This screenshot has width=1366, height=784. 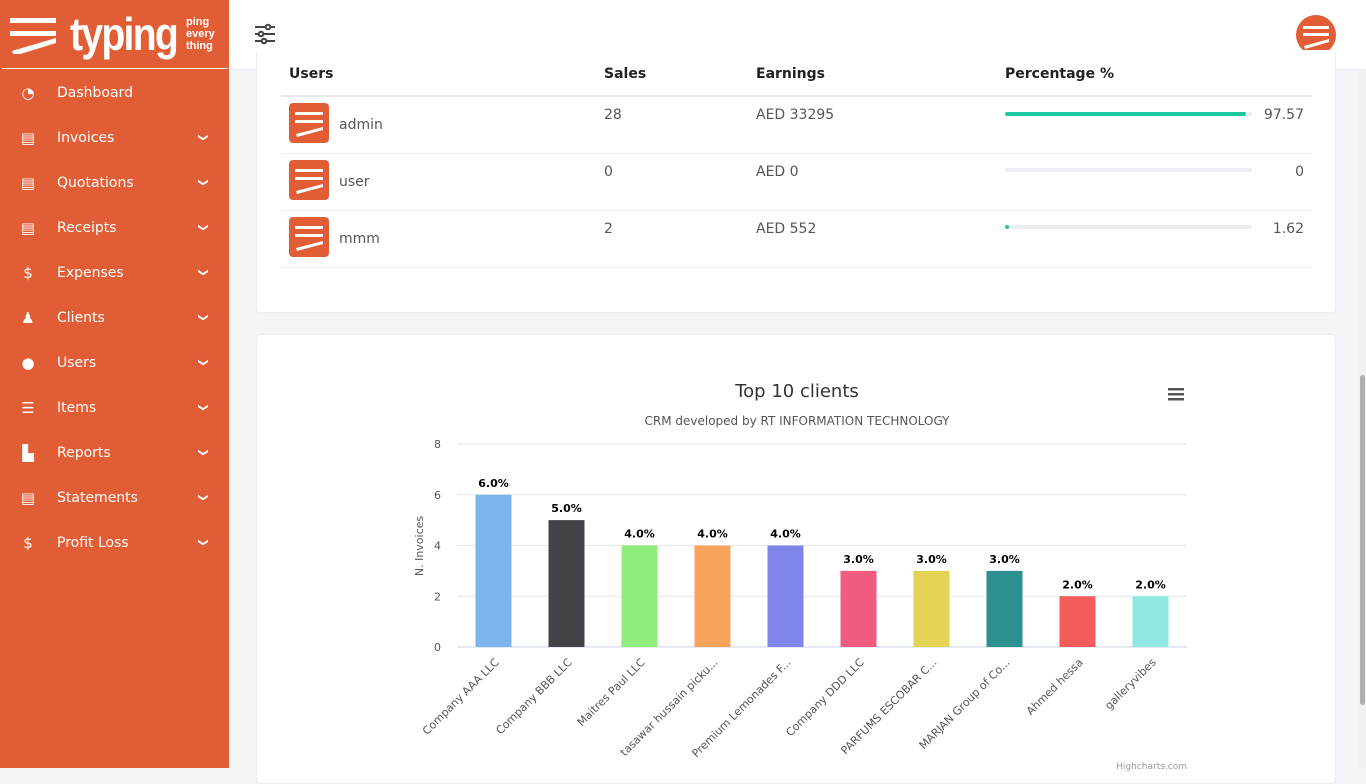 What do you see at coordinates (28, 407) in the screenshot?
I see `items-list-icon: ☰` at bounding box center [28, 407].